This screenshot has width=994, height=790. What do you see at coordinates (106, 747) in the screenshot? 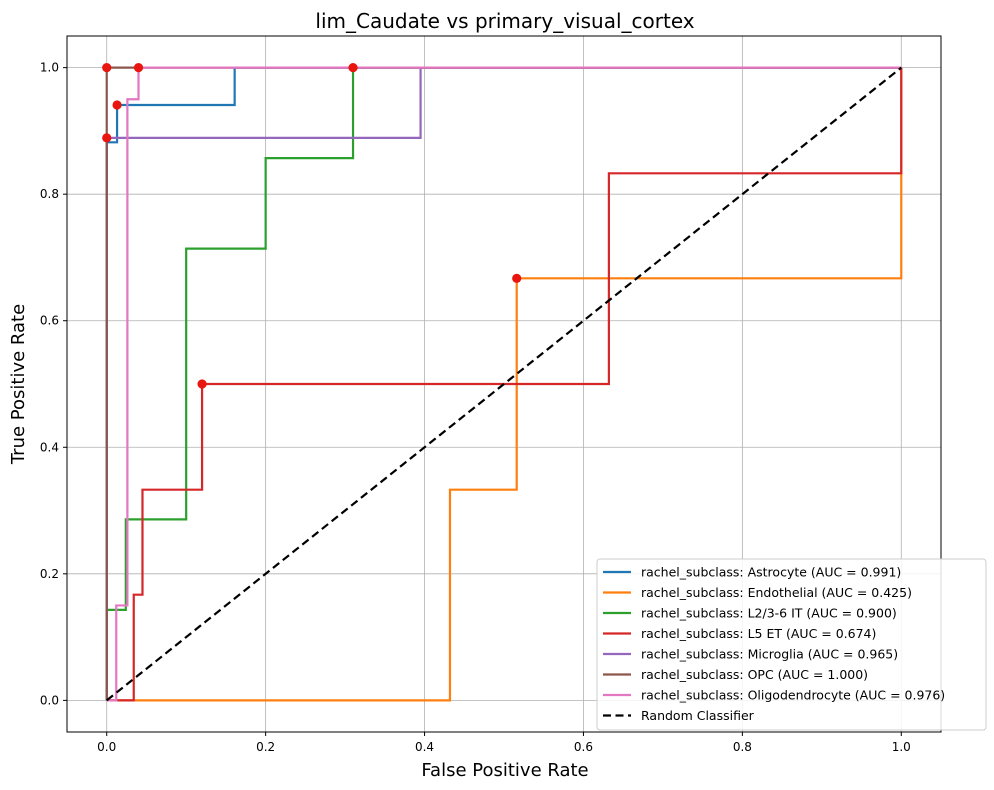
I see `x-tick-label: 0.0` at bounding box center [106, 747].